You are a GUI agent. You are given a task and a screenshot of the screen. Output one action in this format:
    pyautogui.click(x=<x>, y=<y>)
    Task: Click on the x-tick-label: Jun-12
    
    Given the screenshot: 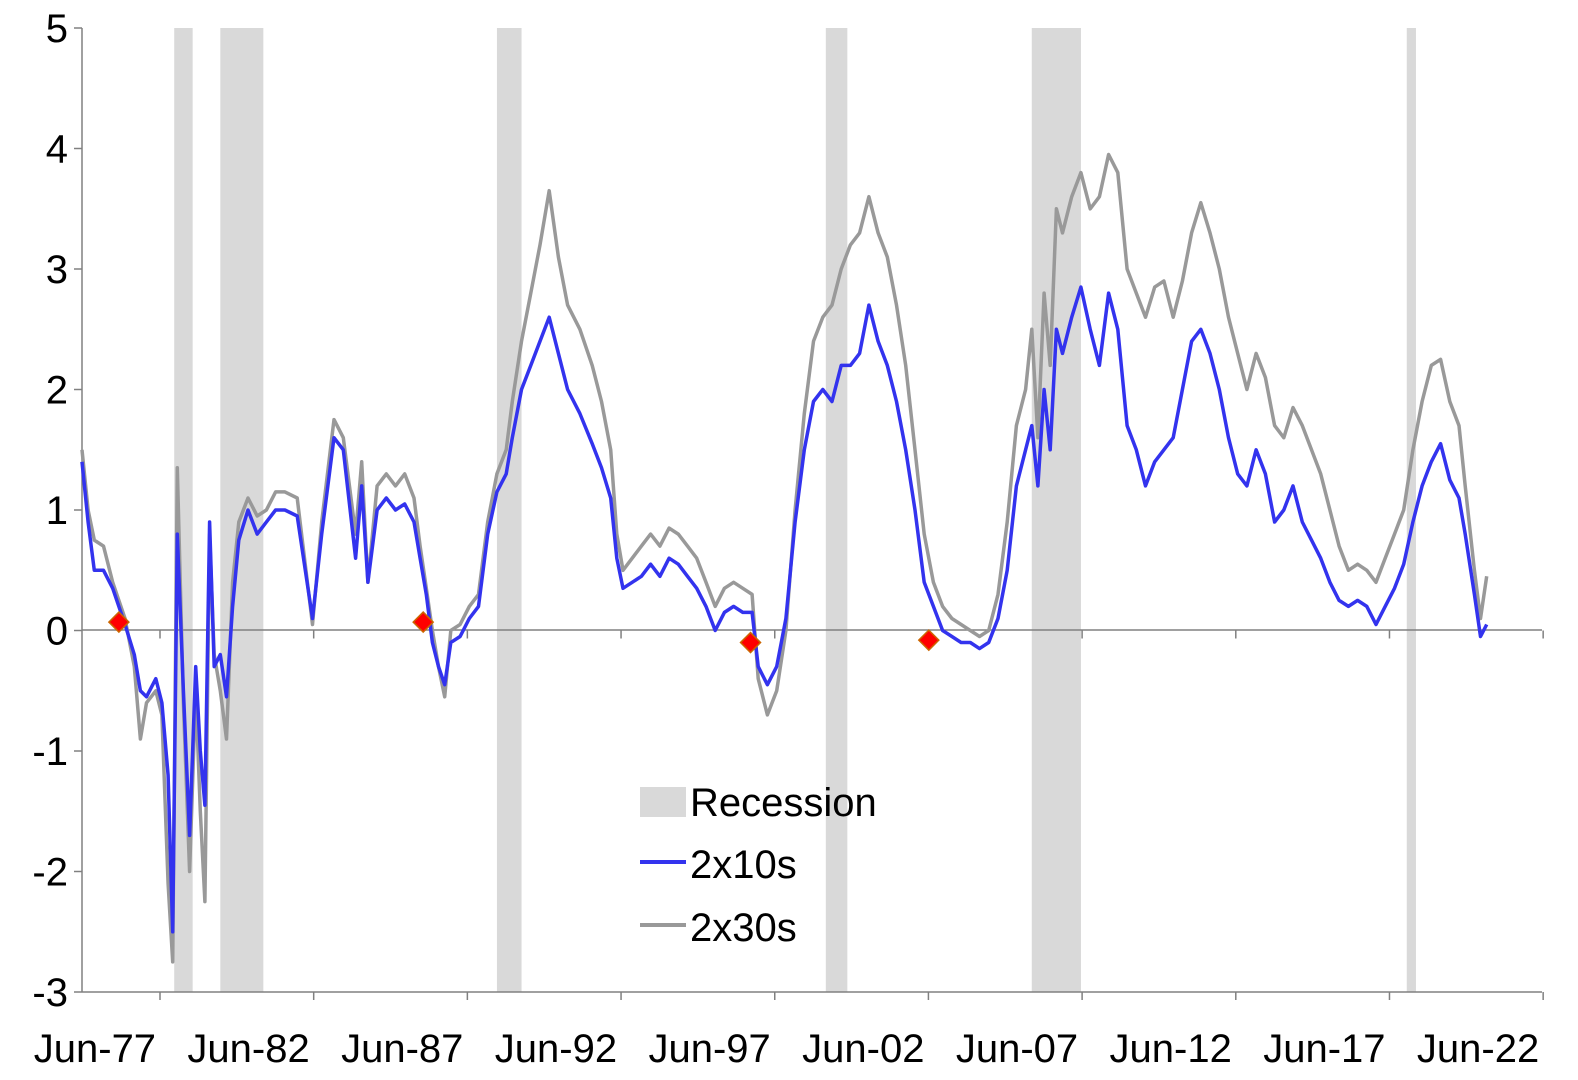 What is the action you would take?
    pyautogui.click(x=1171, y=1049)
    